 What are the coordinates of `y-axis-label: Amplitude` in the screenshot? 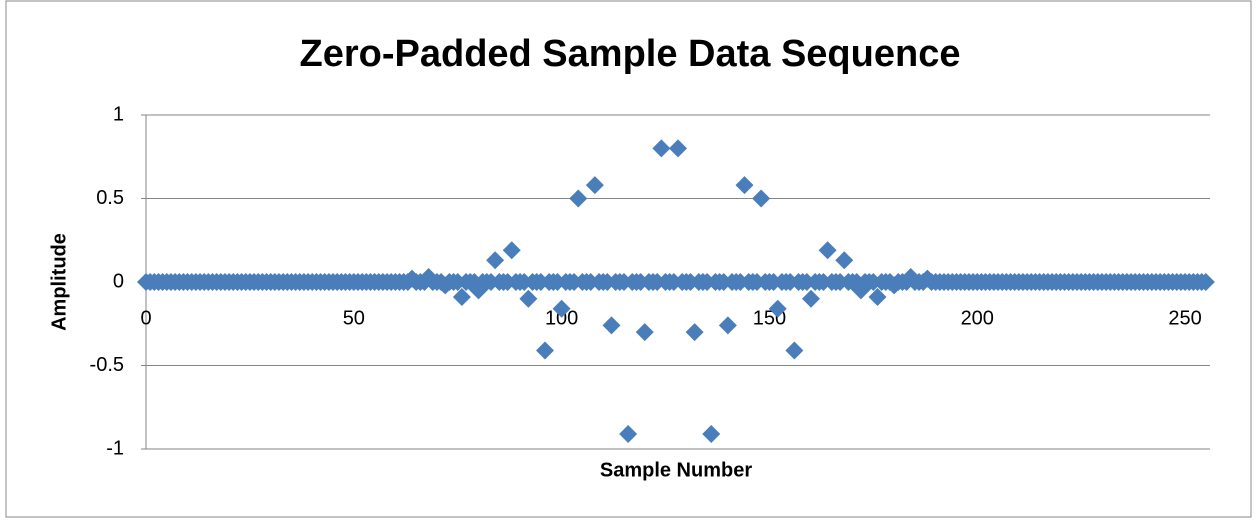 It's located at (59, 282).